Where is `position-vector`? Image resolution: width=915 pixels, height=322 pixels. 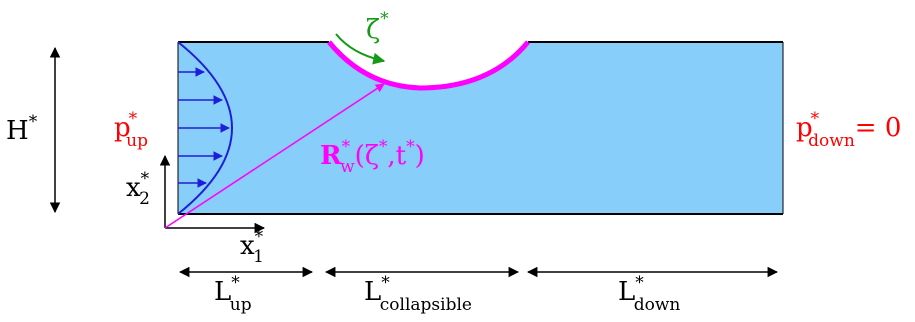
position-vector is located at coordinates (274, 156).